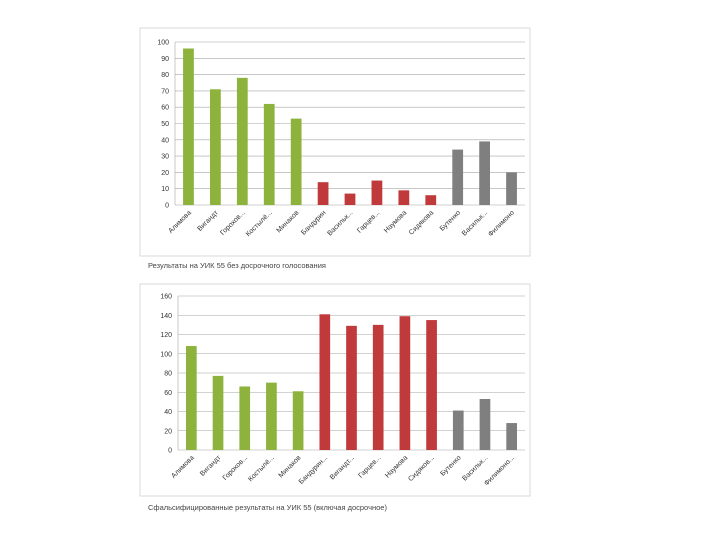 Image resolution: width=720 pixels, height=540 pixels. What do you see at coordinates (166, 316) in the screenshot?
I see `y-tick-label: 140` at bounding box center [166, 316].